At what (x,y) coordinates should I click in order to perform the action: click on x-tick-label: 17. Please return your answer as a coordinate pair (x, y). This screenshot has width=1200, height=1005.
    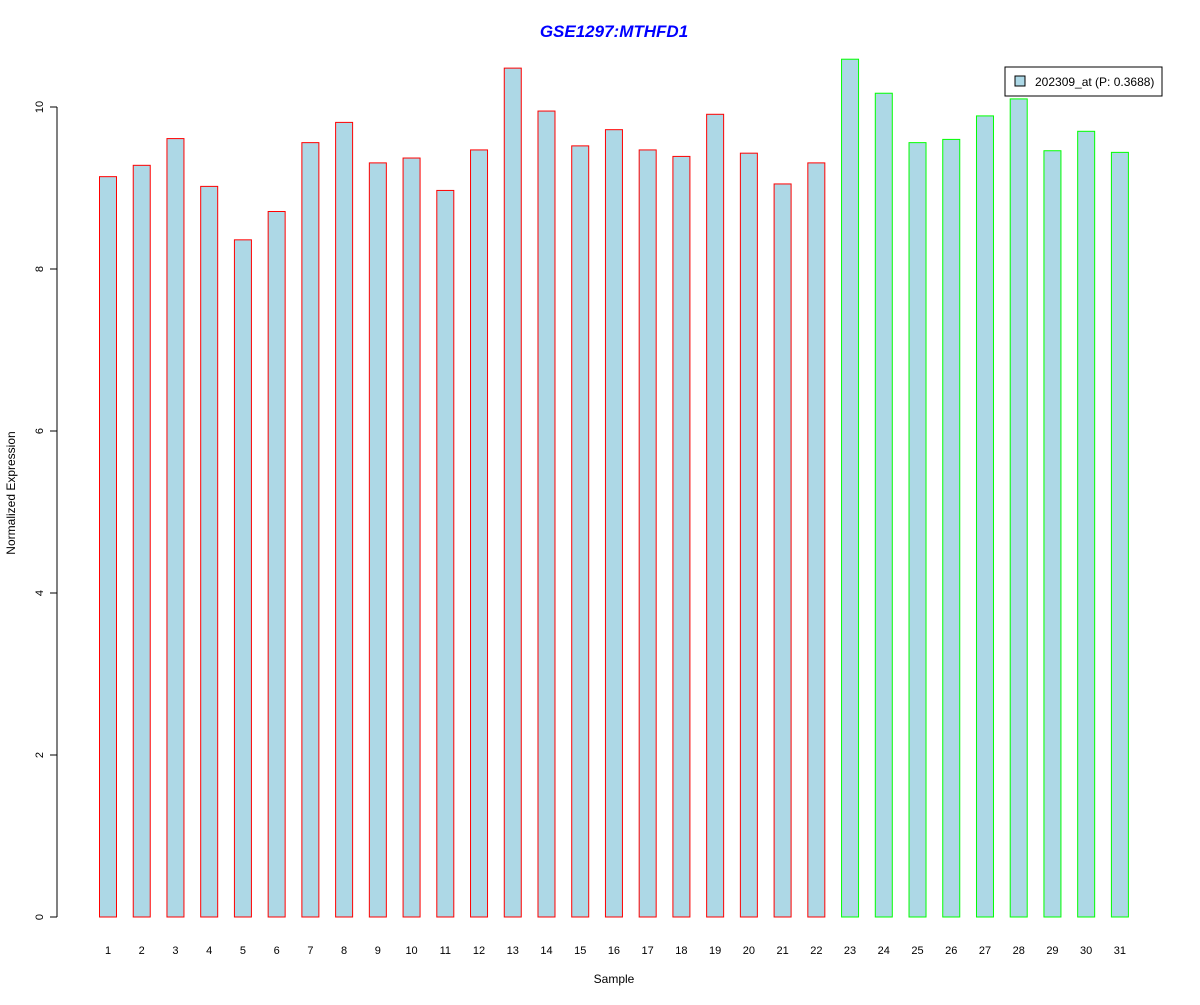
    Looking at the image, I should click on (648, 951).